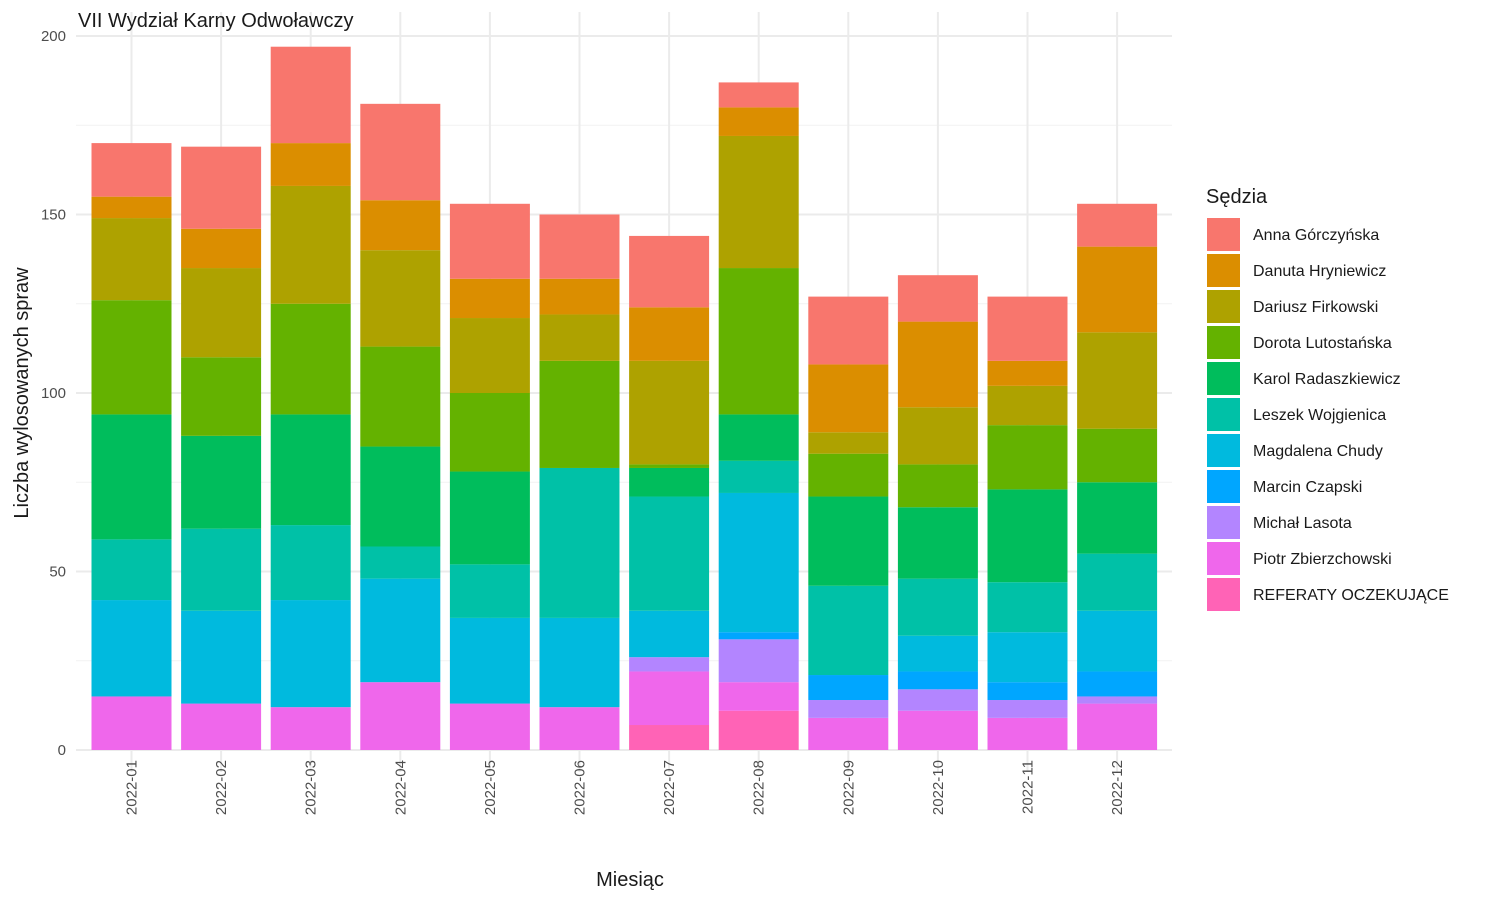  I want to click on x-tick-label: 2022-01, so click(132, 787).